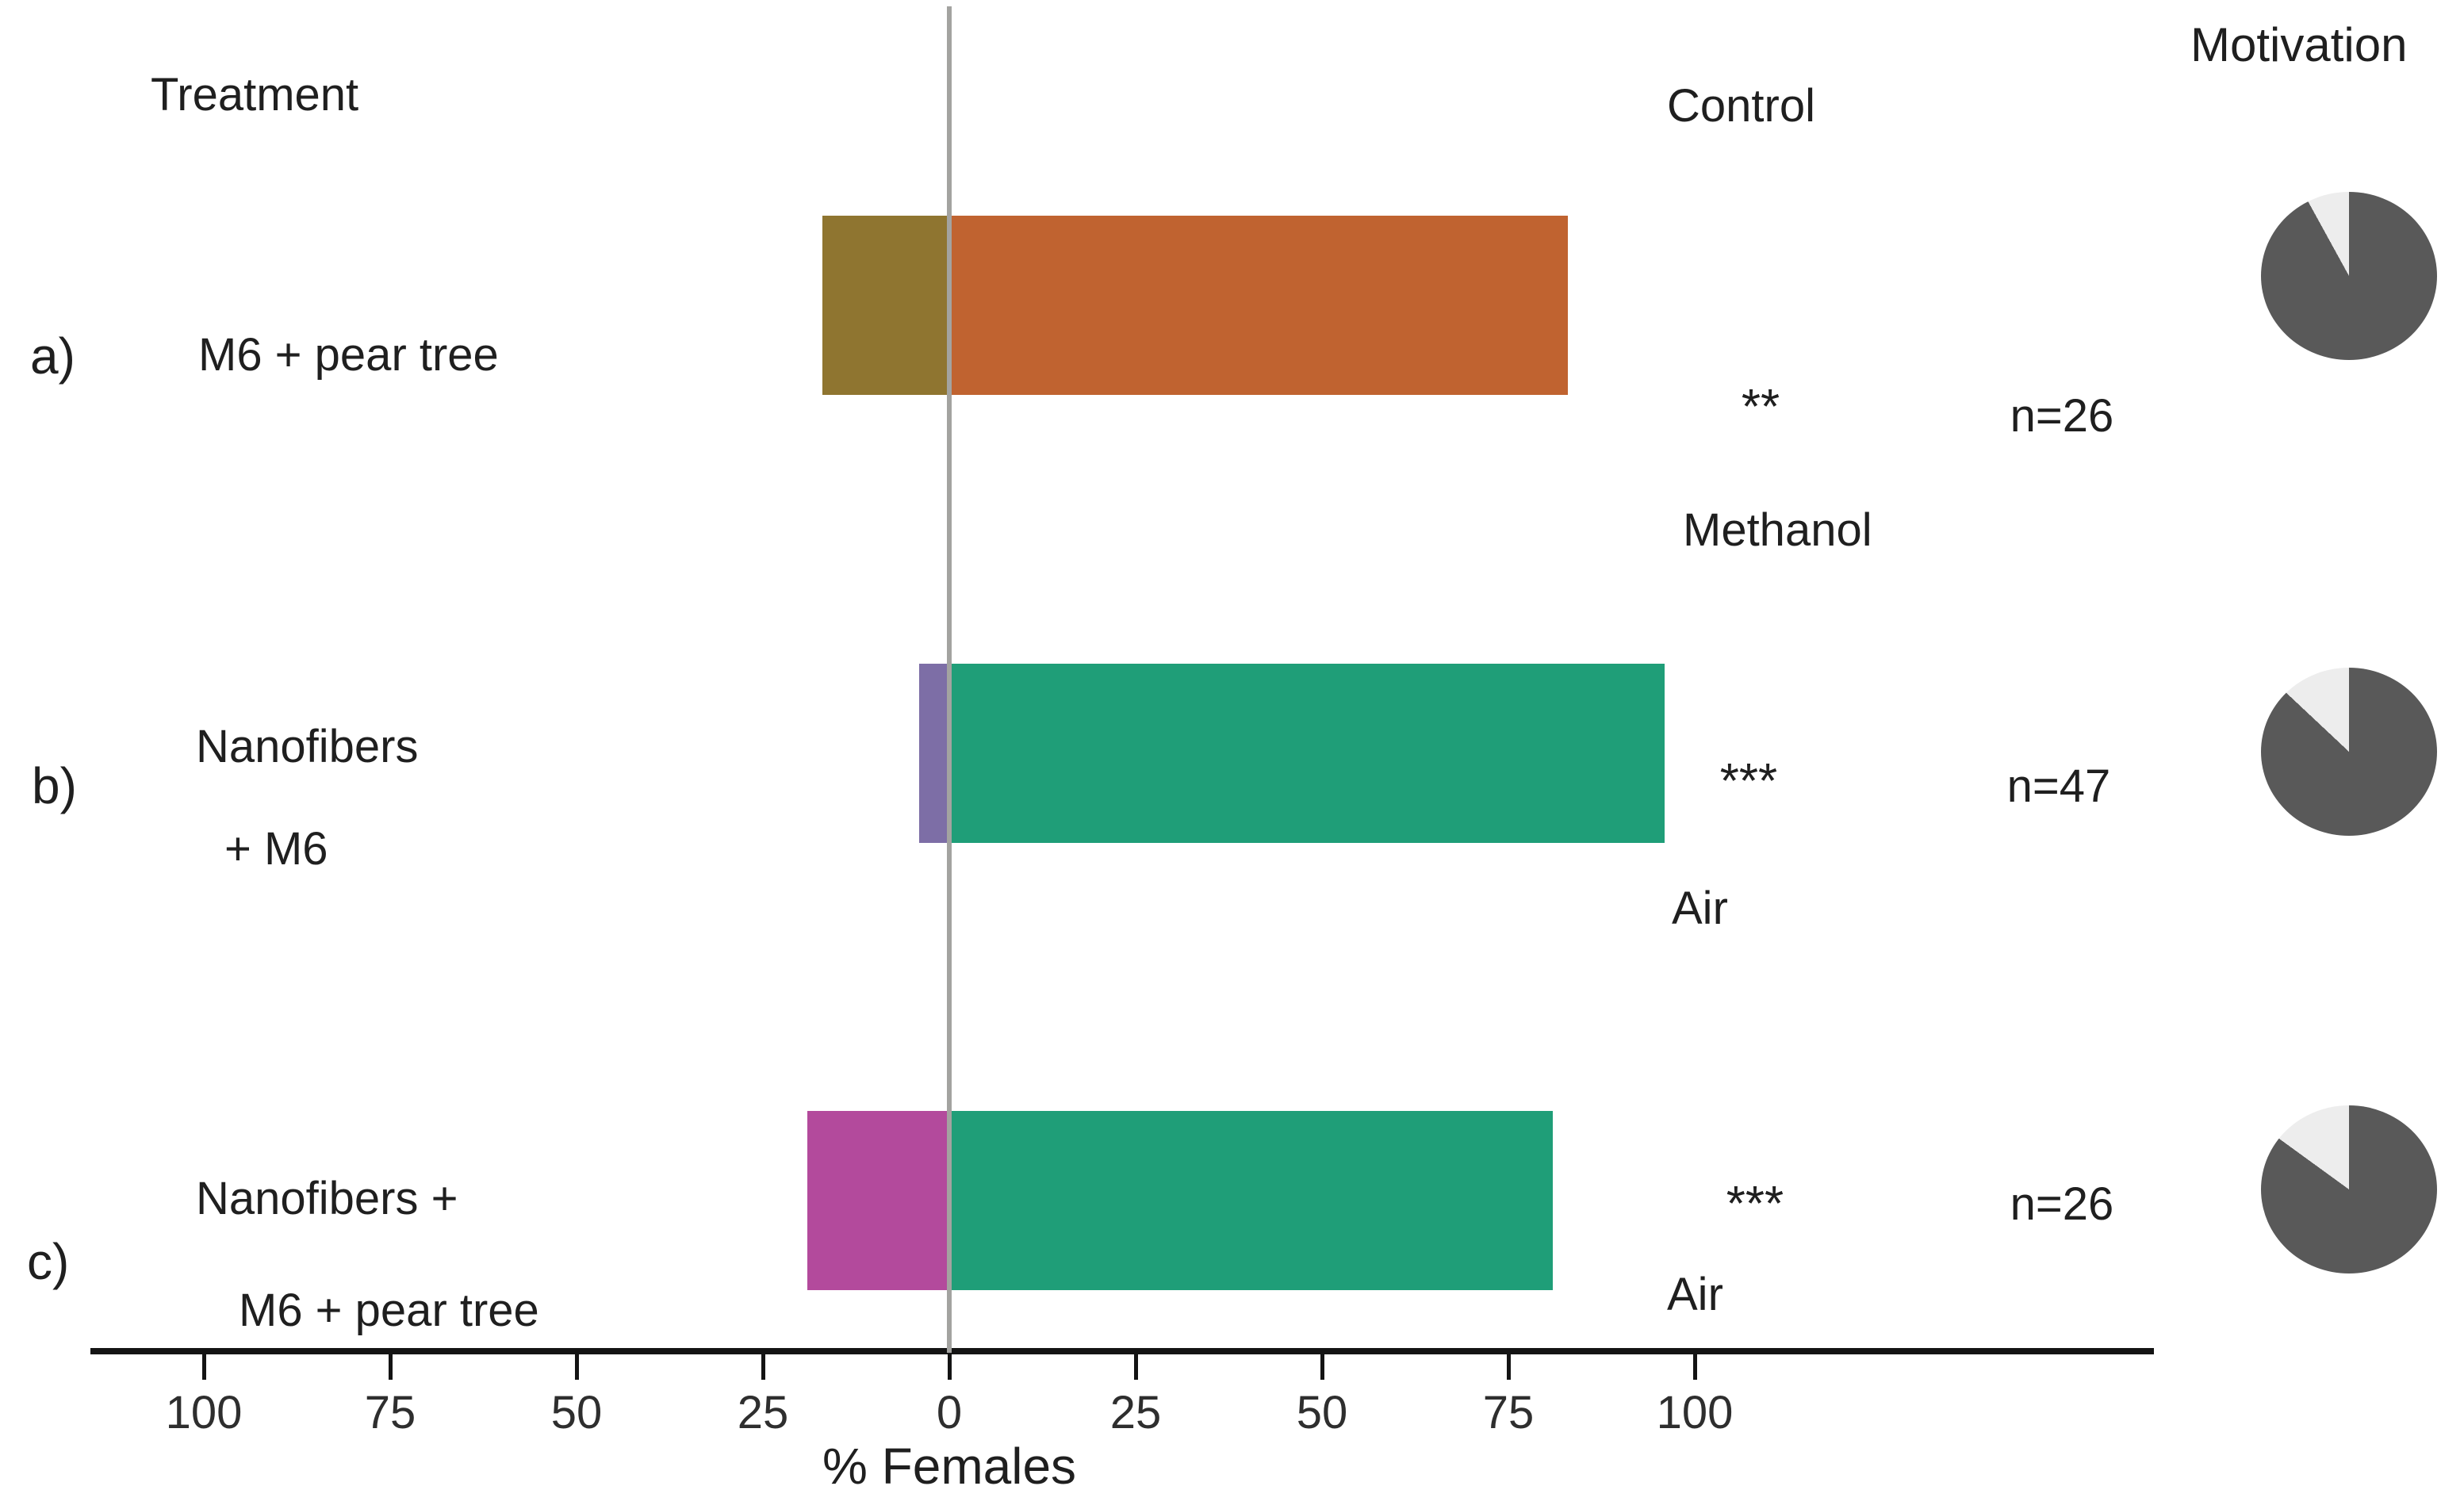  I want to click on x-axis-line, so click(1122, 1351).